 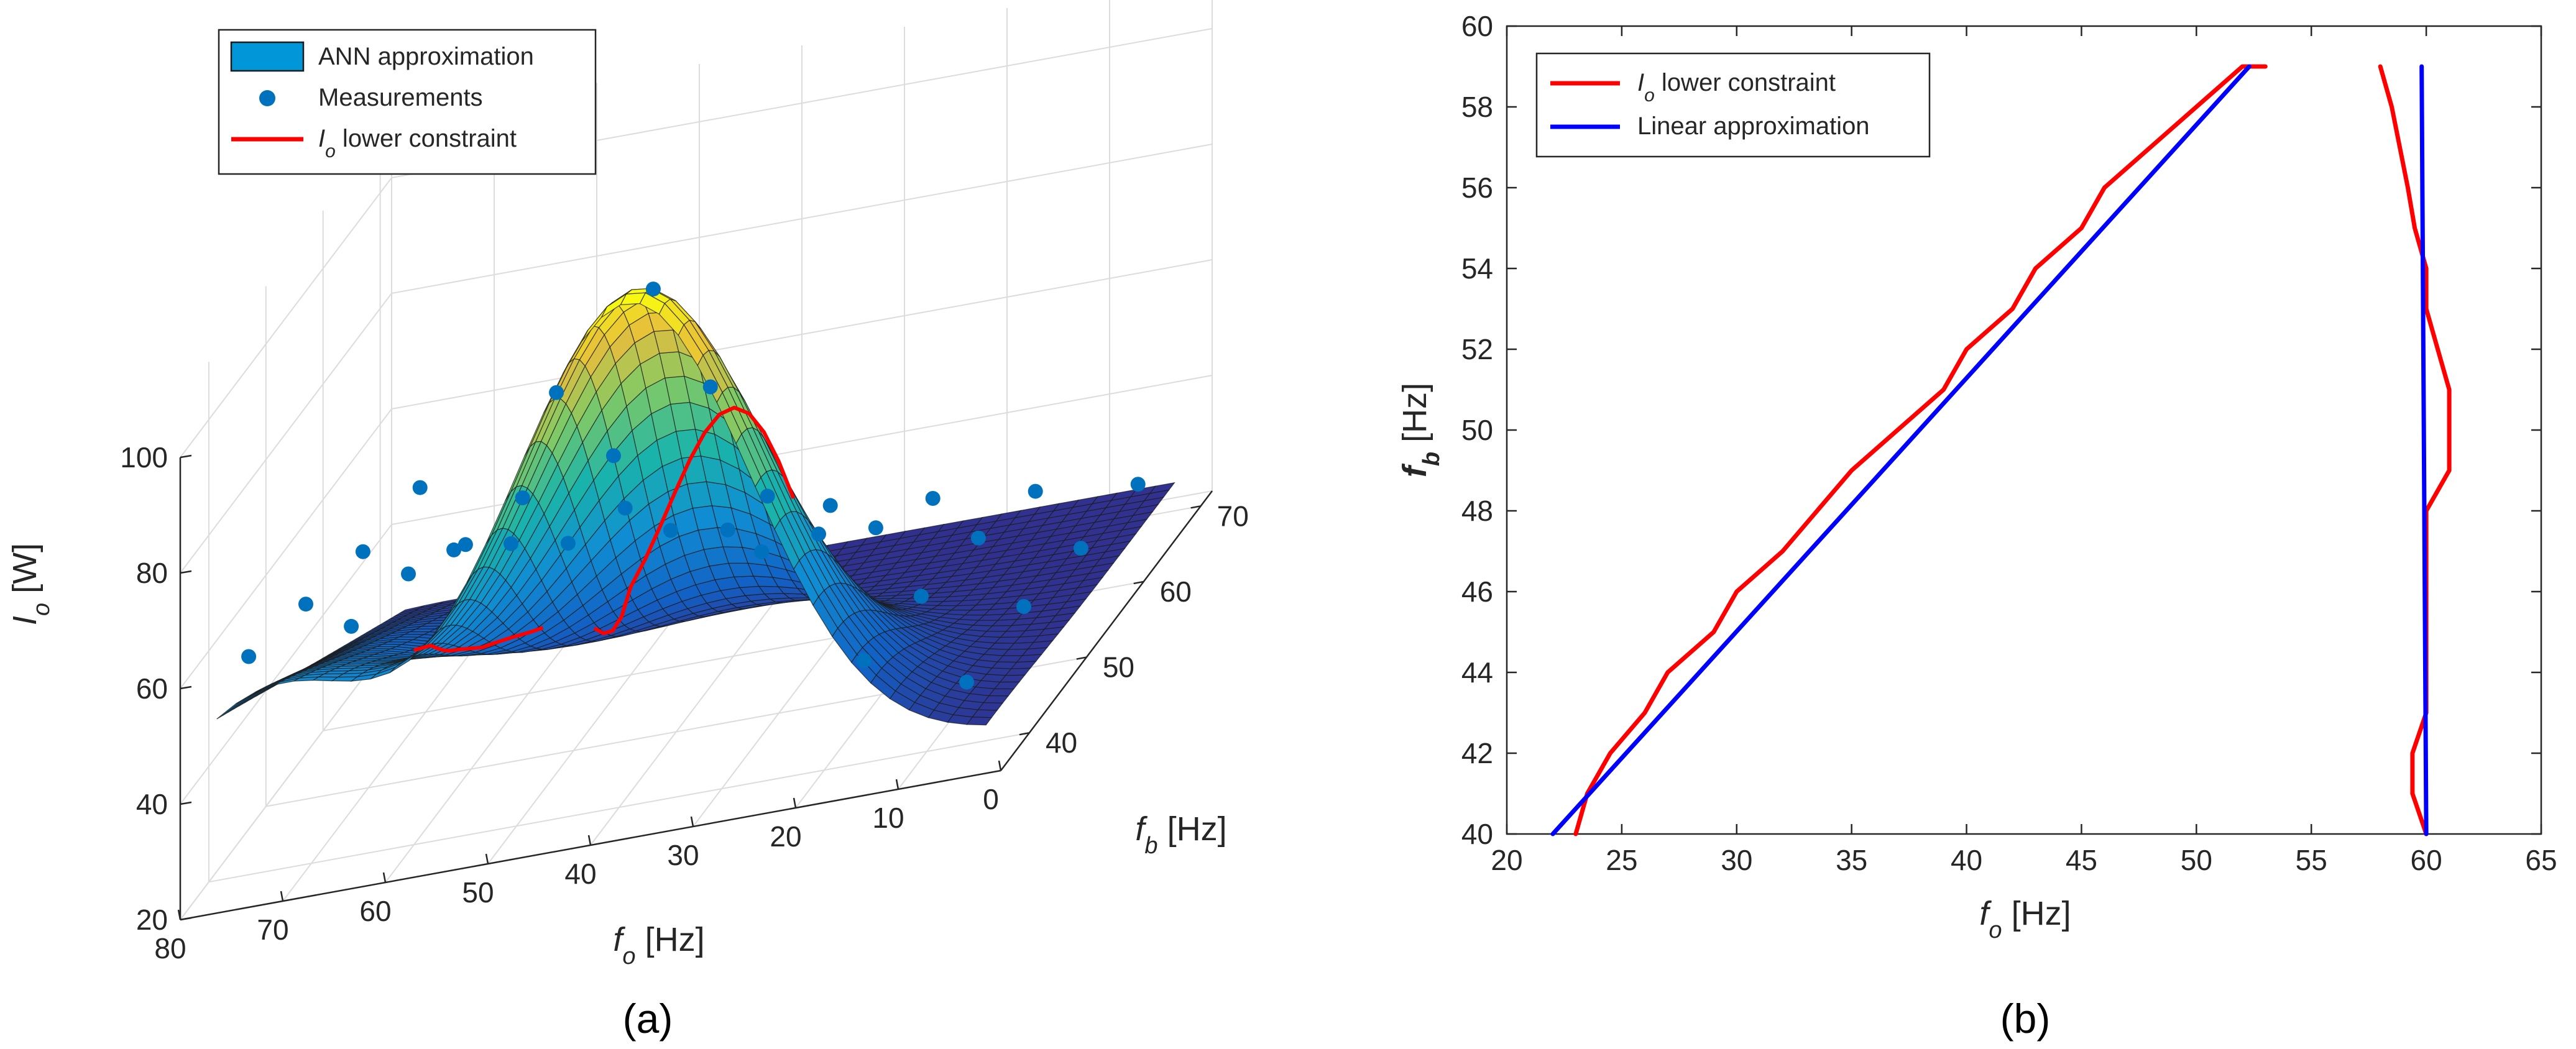 What do you see at coordinates (1477, 107) in the screenshot?
I see `y-tick-label: 58` at bounding box center [1477, 107].